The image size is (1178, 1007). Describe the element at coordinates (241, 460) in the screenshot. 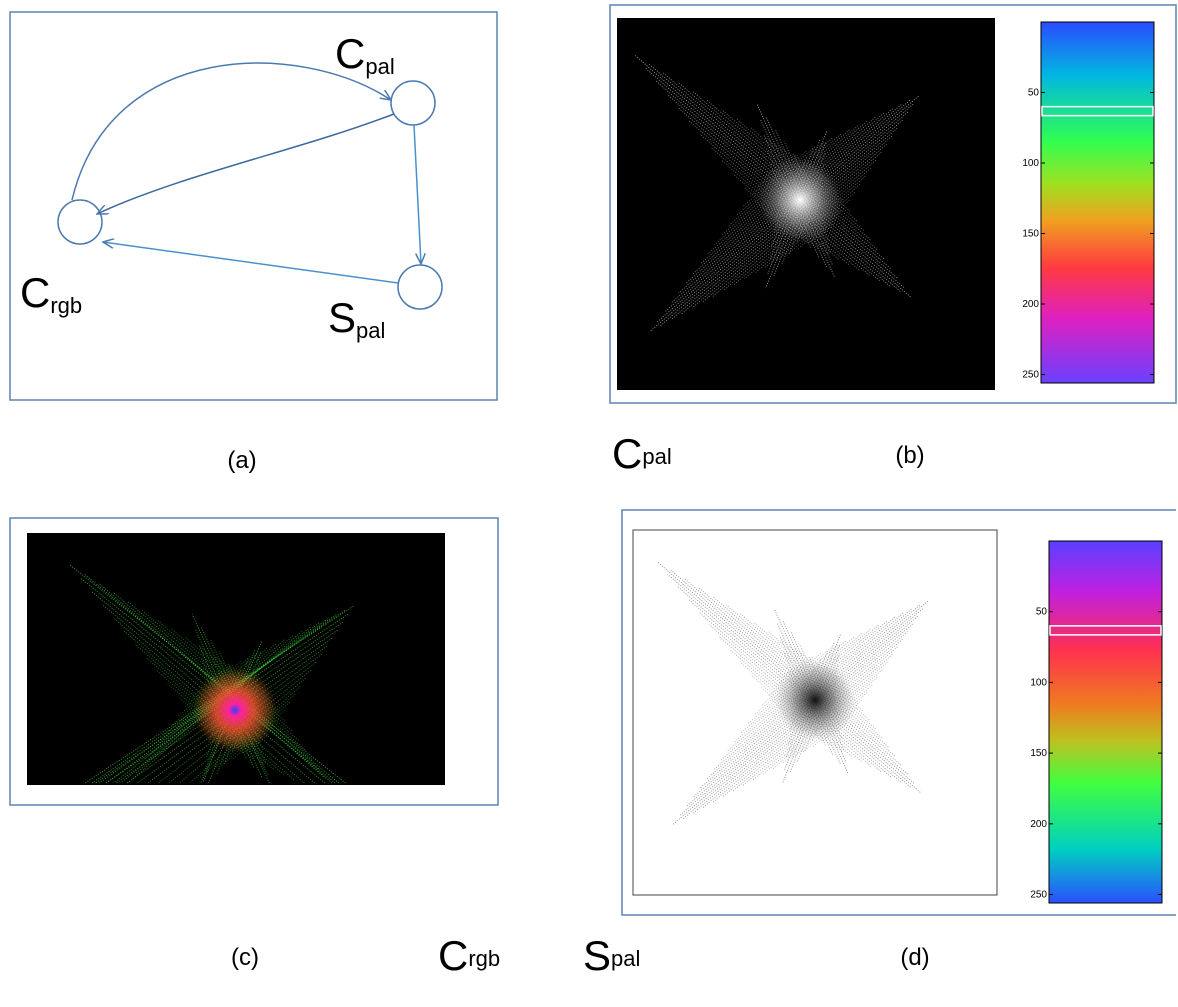

I see `caption: (a)` at that location.